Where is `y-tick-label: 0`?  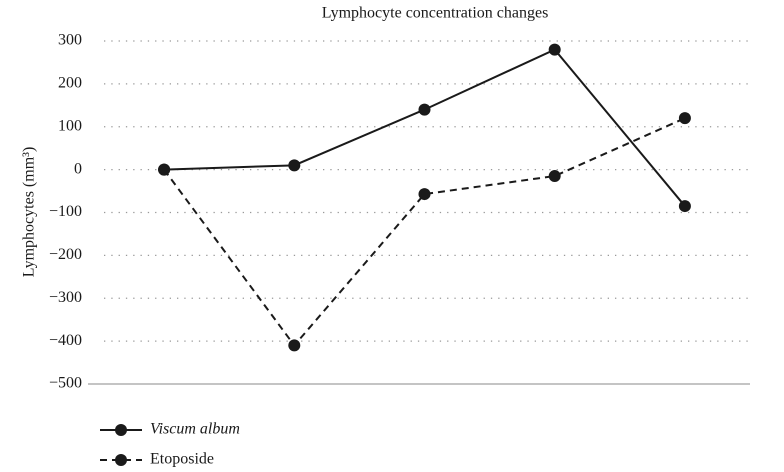 y-tick-label: 0 is located at coordinates (78, 168).